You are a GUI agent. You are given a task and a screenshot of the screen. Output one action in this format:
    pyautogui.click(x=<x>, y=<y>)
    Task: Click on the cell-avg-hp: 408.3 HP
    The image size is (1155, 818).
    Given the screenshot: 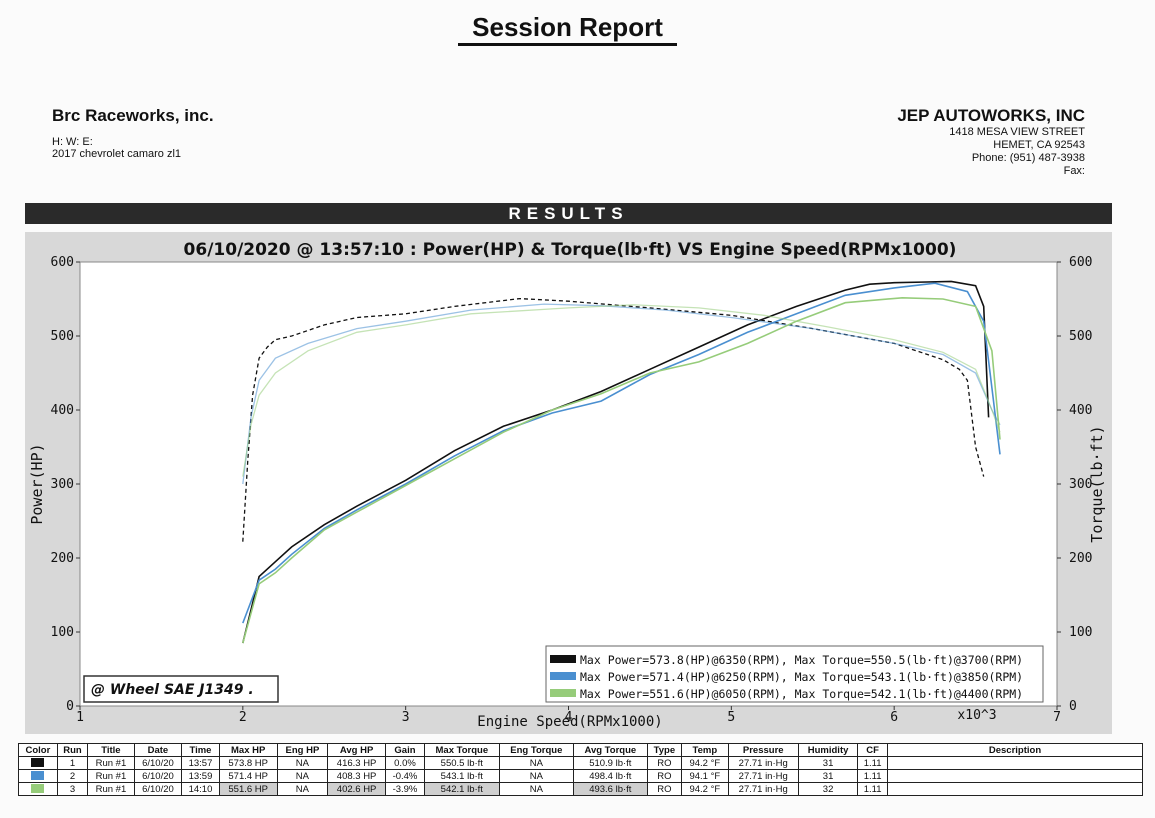 What is the action you would take?
    pyautogui.click(x=357, y=776)
    